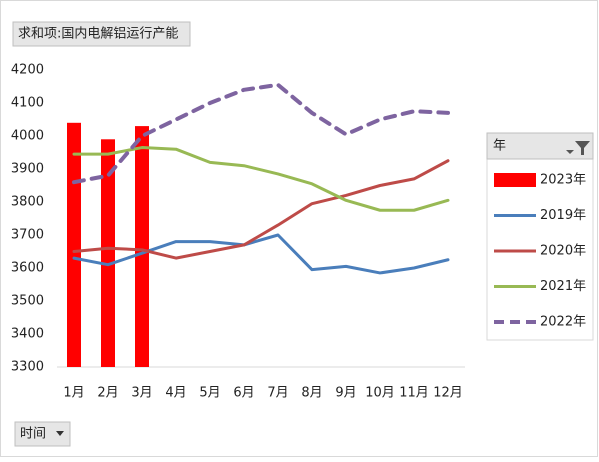 This screenshot has height=462, width=599. I want to click on y-tick-label: 3700, so click(27, 235).